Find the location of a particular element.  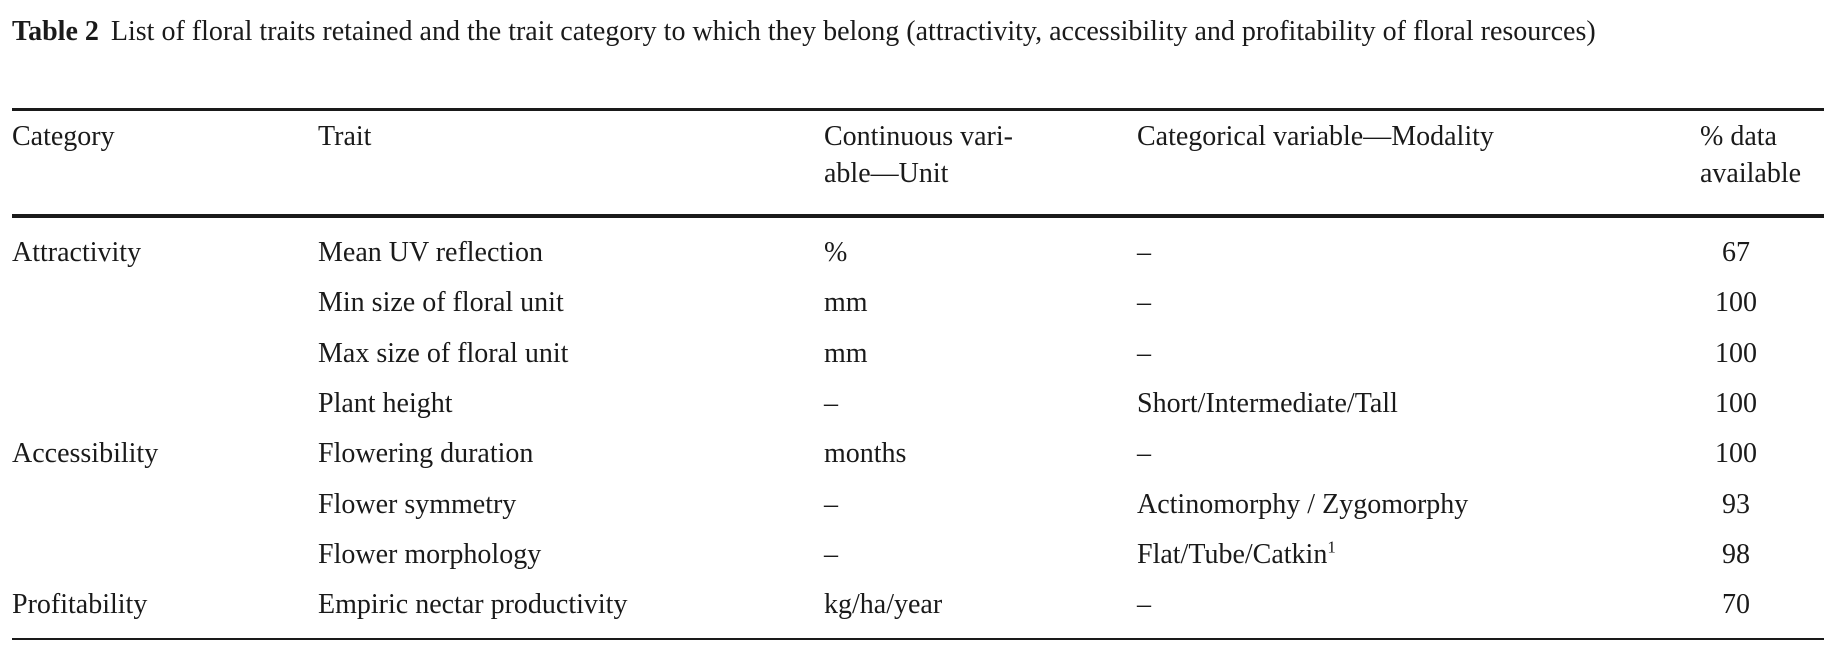

cell-trait-text: Flower symmetry is located at coordinates (417, 504).